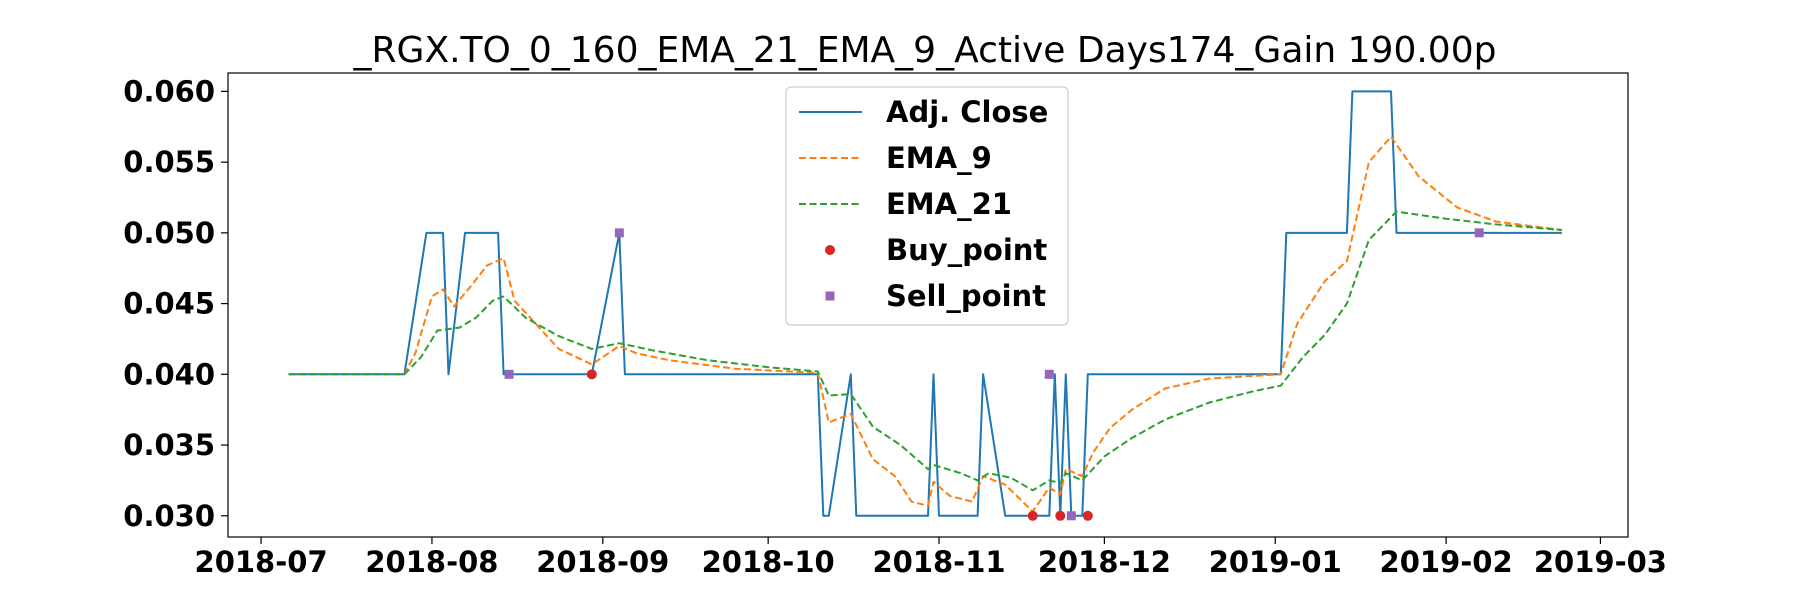 The width and height of the screenshot is (1800, 600). I want to click on legend-item-sell-point: Sell_point, so click(935, 296).